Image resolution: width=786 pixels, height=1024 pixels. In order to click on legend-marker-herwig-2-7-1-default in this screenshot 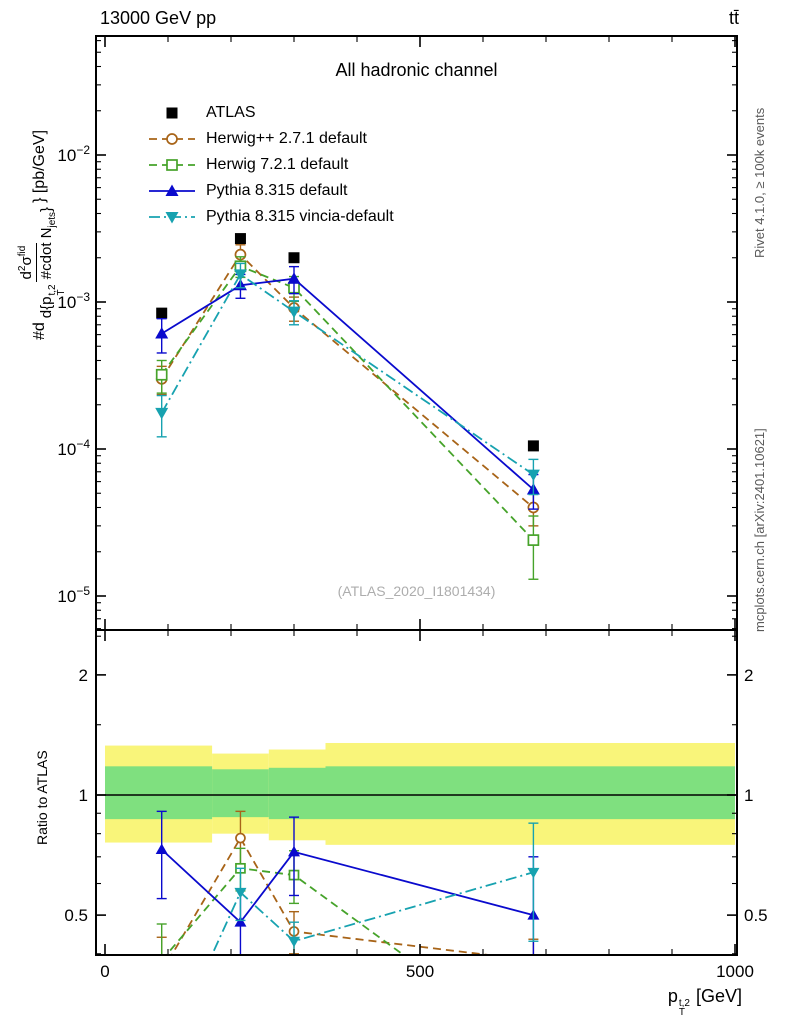, I will do `click(172, 139)`.